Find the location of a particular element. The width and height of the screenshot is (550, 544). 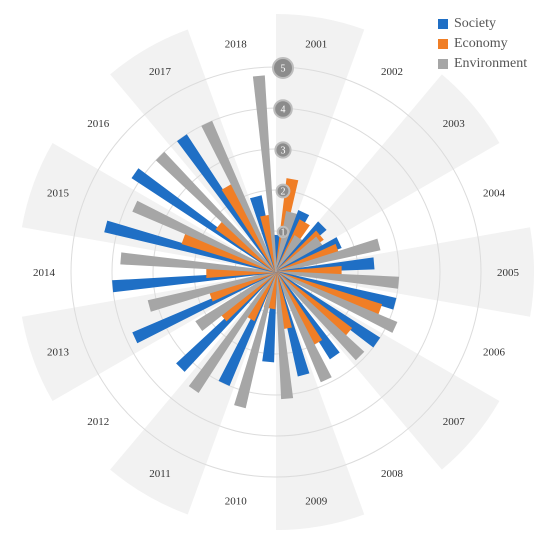

bar-economy-2008 is located at coordinates (299, 308).